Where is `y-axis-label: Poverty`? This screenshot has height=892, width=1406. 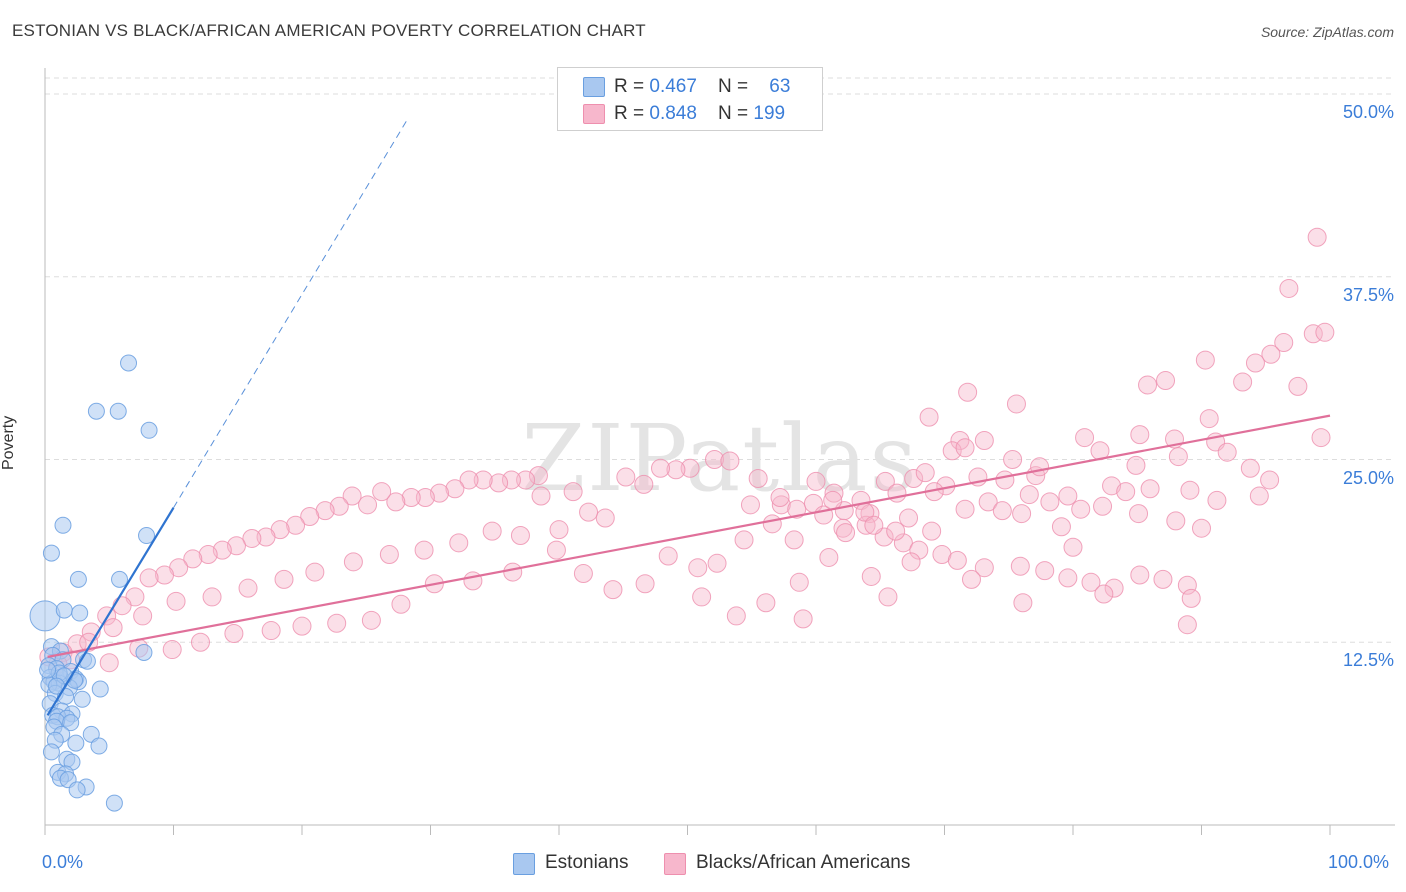
y-axis-label: Poverty is located at coordinates (8, 442).